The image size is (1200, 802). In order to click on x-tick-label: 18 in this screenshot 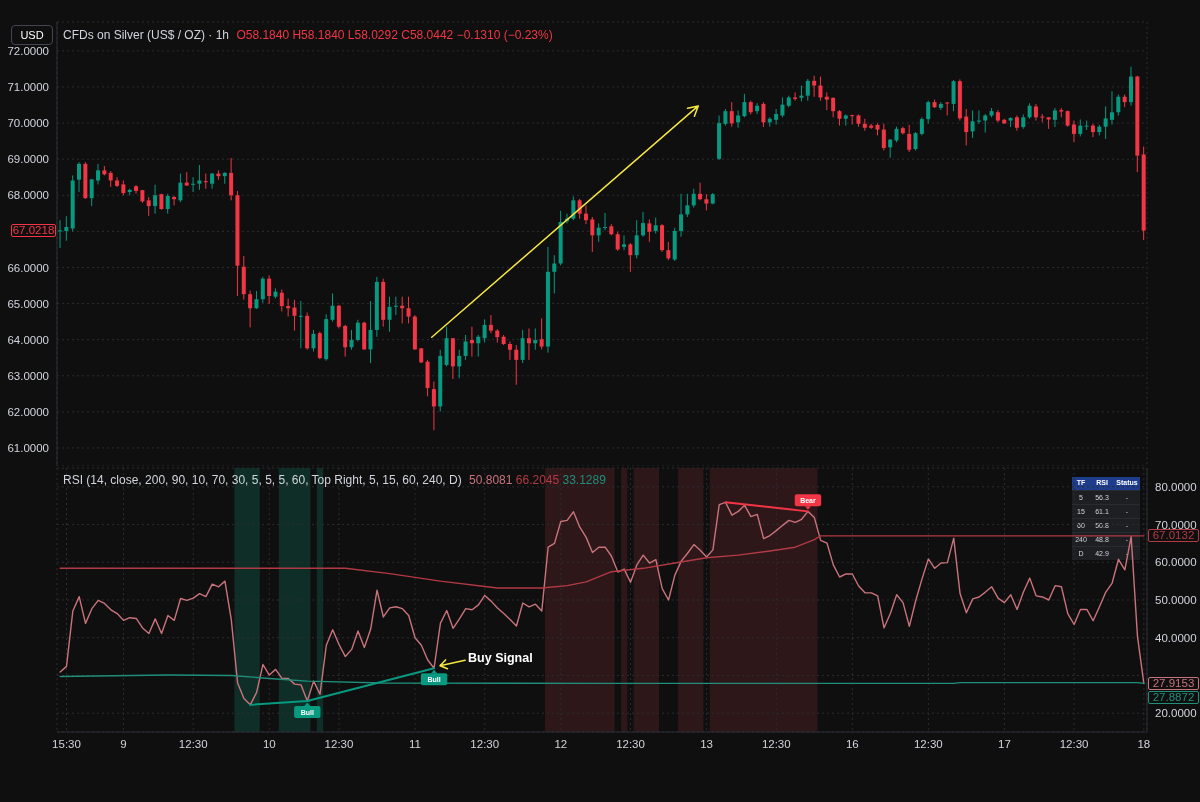, I will do `click(1144, 744)`.